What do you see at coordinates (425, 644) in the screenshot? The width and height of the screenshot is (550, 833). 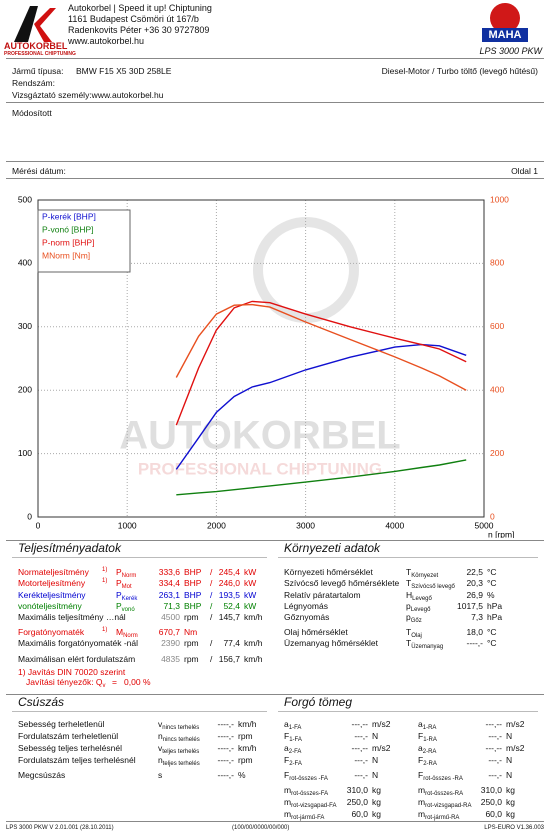 I see `symbol: TÜzemanyag` at bounding box center [425, 644].